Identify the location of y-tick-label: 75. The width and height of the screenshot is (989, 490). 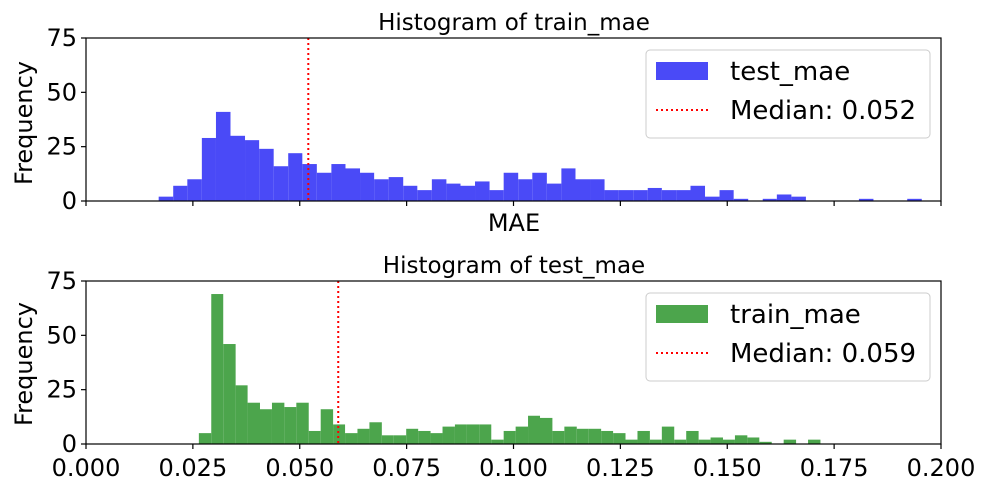
(61, 38).